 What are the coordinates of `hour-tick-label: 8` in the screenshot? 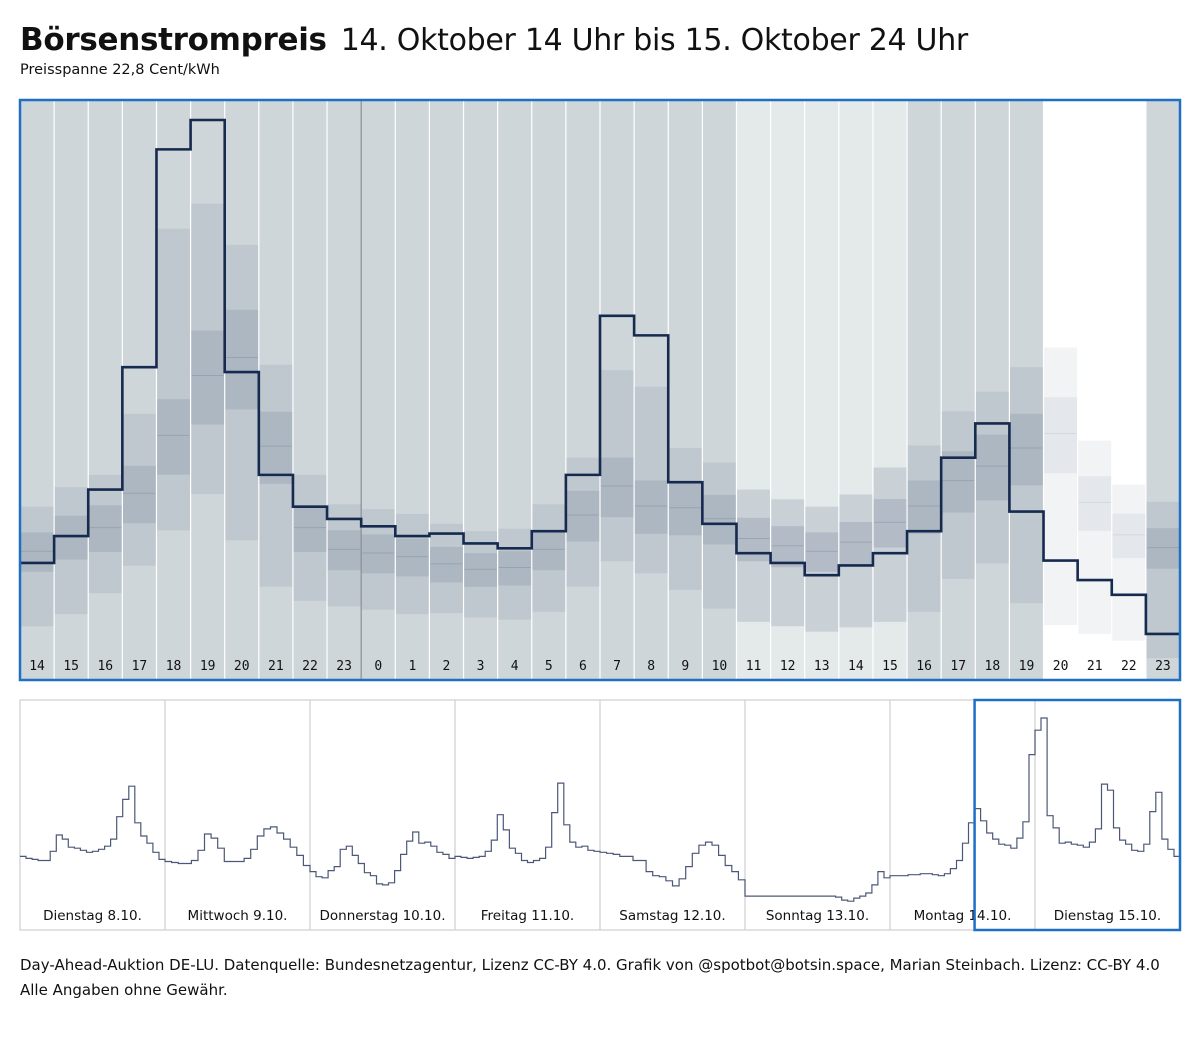 It's located at (651, 666).